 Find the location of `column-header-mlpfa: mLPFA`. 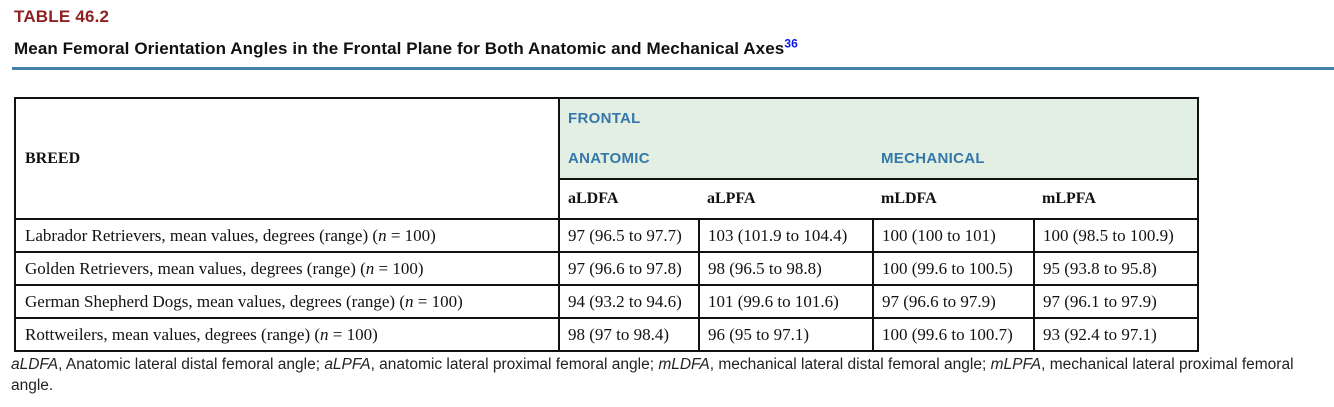

column-header-mlpfa: mLPFA is located at coordinates (1116, 199).